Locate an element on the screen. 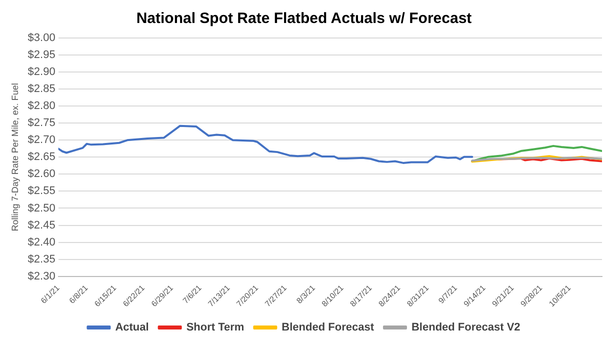  y-tick-label: $2.55 is located at coordinates (42, 191).